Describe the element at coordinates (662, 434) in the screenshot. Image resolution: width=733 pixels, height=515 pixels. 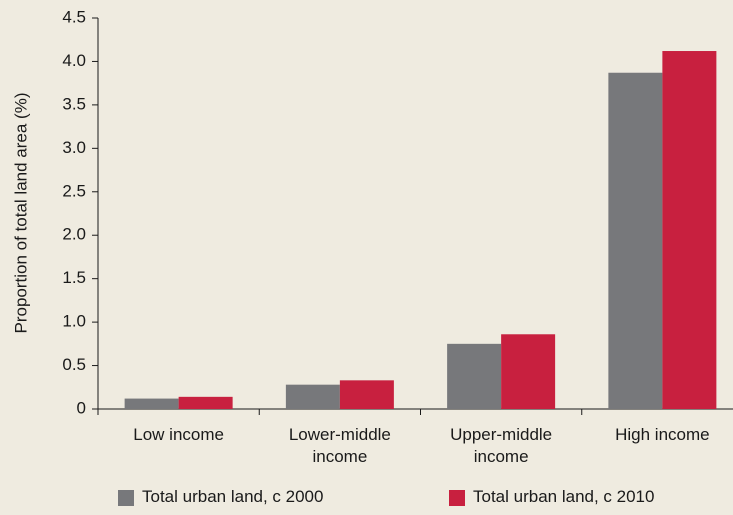
I see `x-tick-label: High income` at that location.